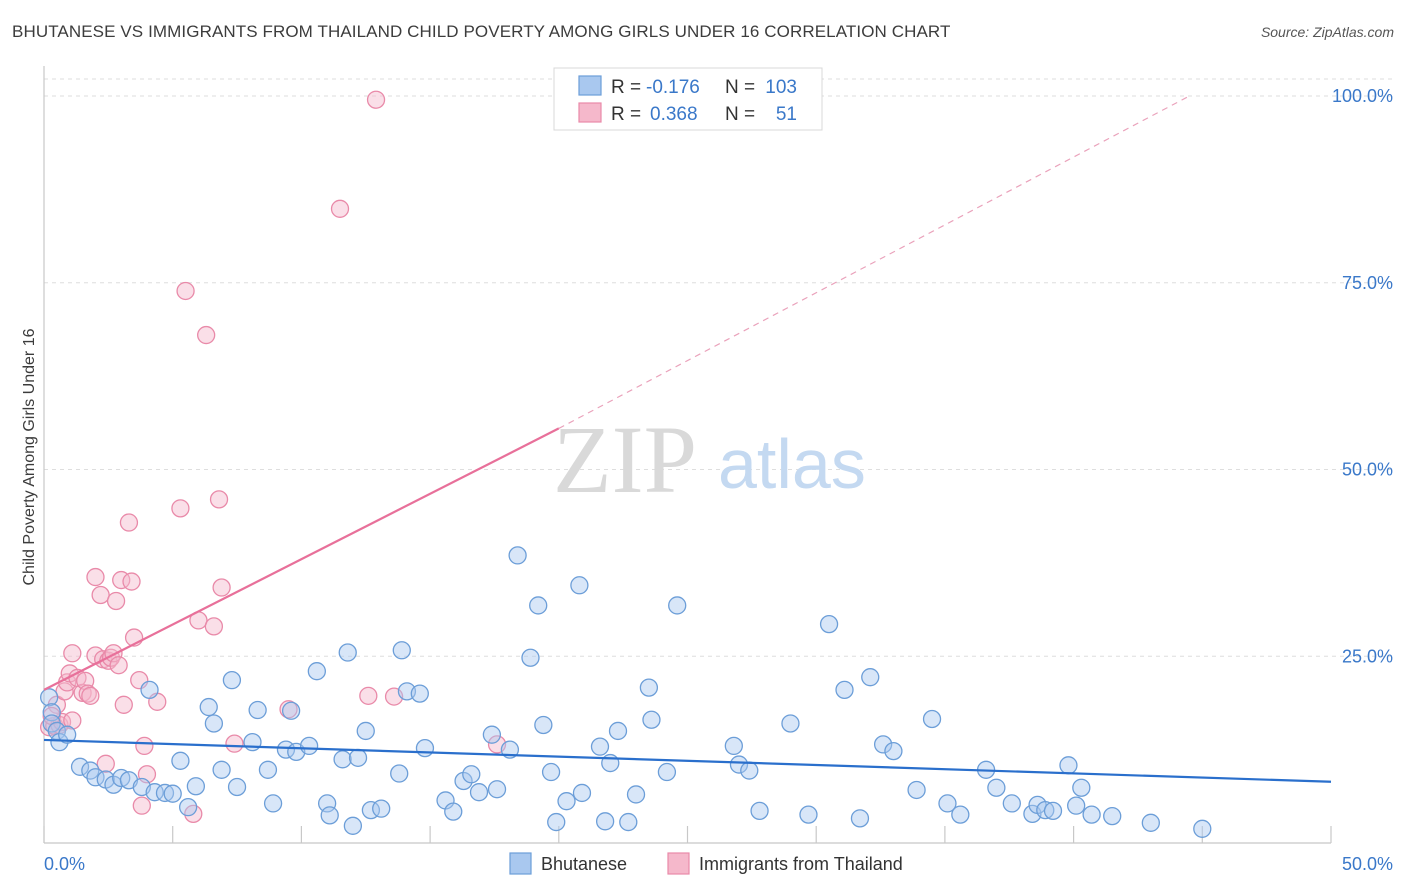  I want to click on trend-line-bhutanese, so click(687, 760).